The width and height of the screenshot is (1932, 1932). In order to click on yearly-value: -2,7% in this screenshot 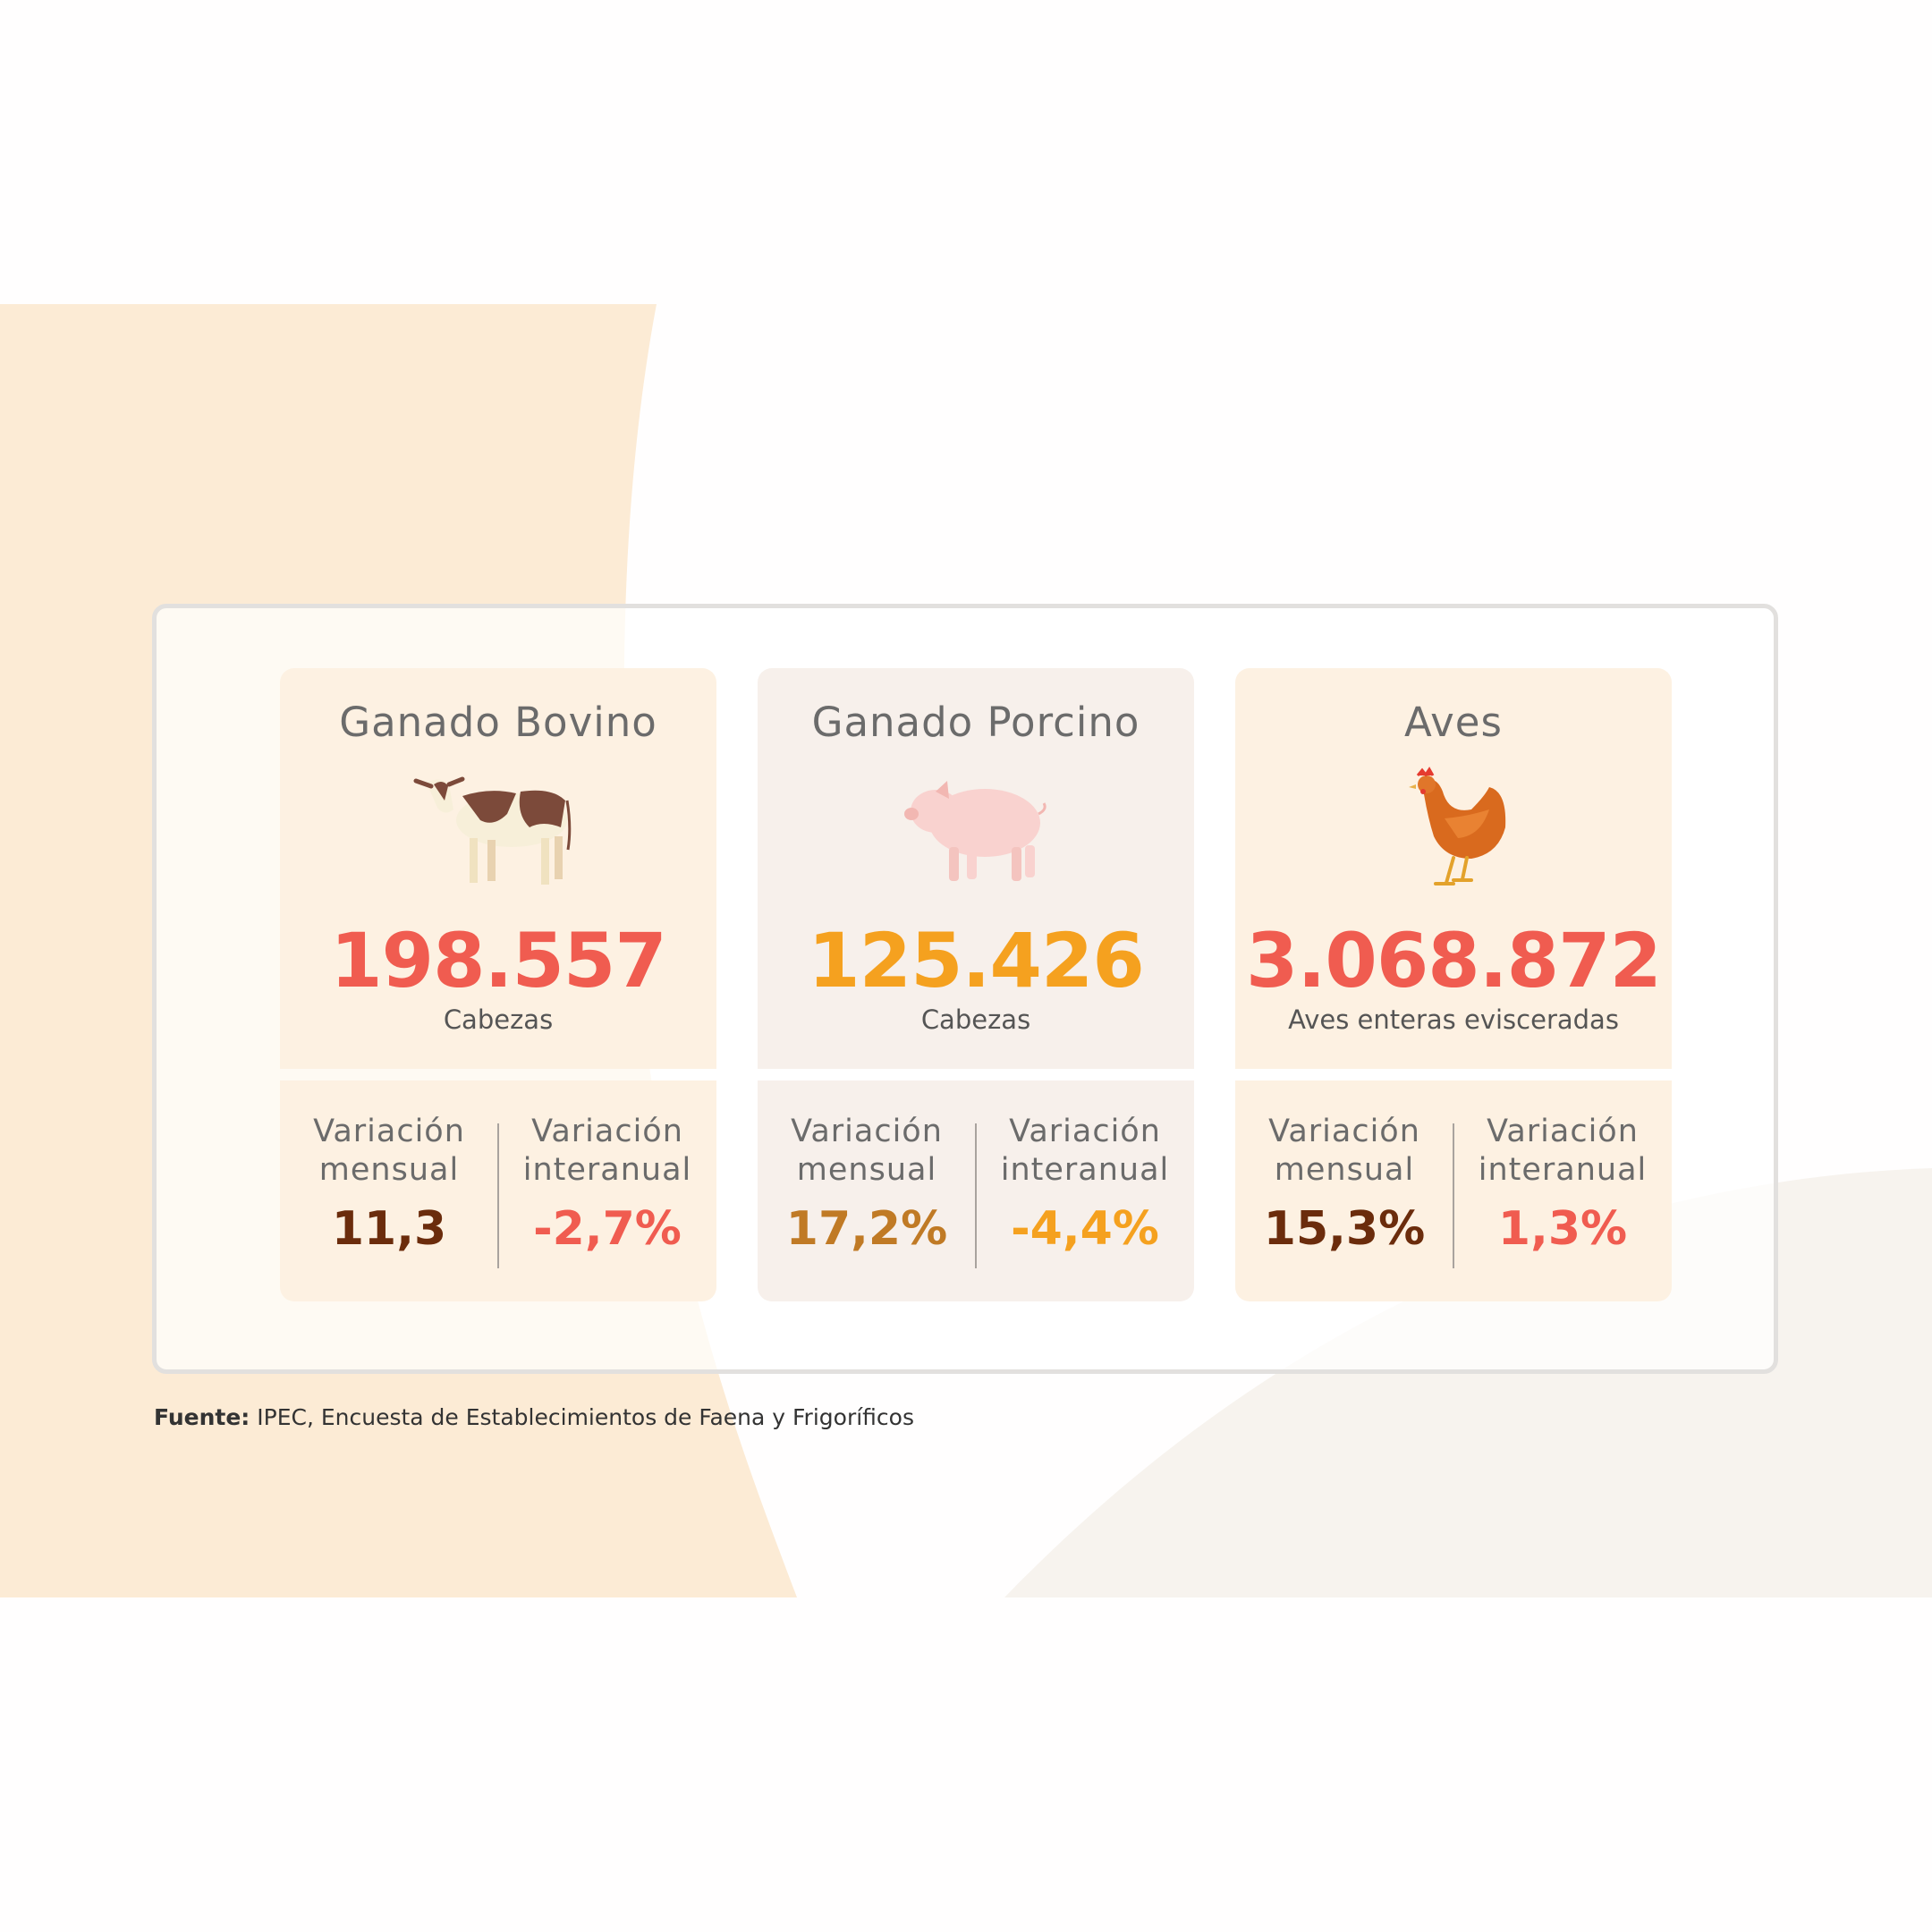, I will do `click(607, 1229)`.